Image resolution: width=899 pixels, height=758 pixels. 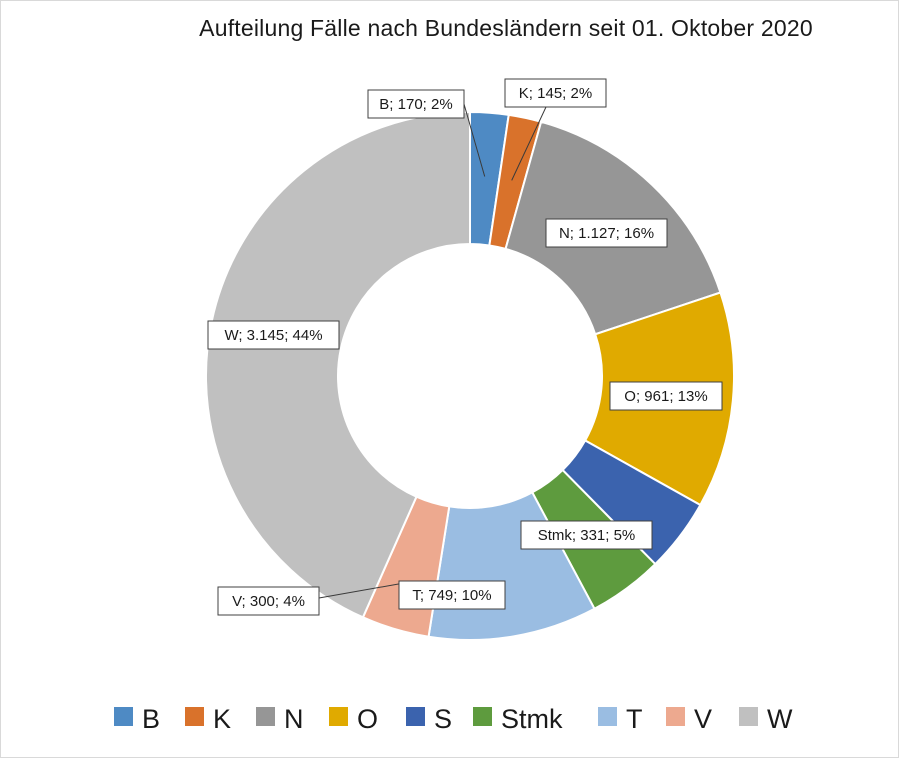 I want to click on legend-swatch-t, so click(x=607, y=716).